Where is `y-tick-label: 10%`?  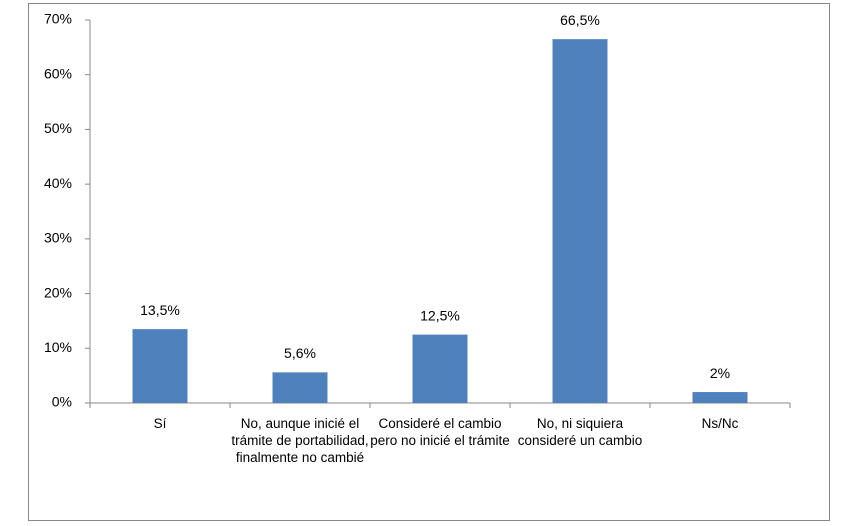 y-tick-label: 10% is located at coordinates (58, 347).